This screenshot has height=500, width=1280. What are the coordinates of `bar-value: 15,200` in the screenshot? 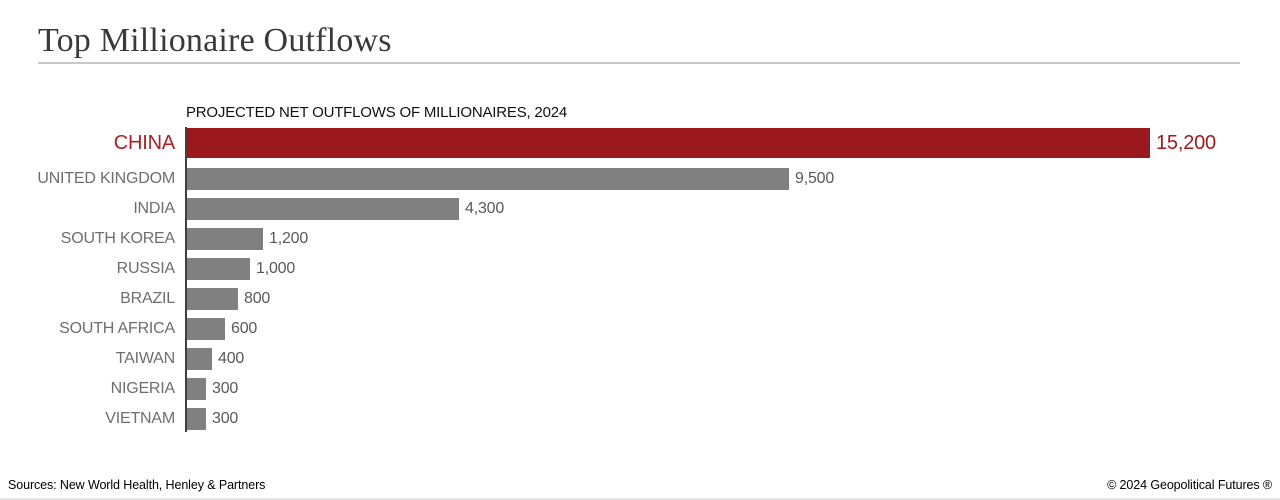 It's located at (1186, 142).